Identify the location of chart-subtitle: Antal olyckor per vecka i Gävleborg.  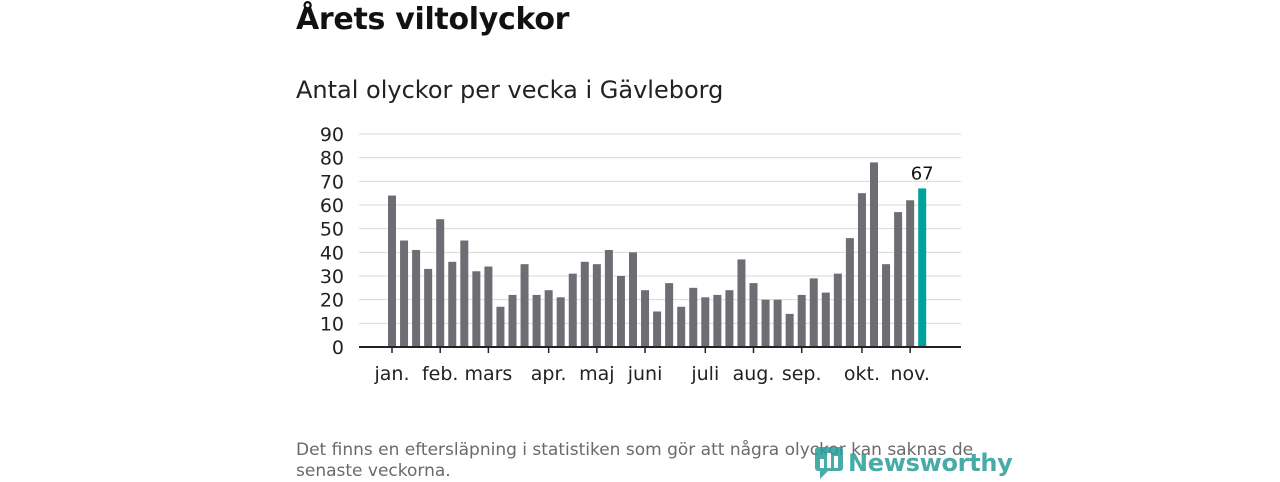
(510, 90).